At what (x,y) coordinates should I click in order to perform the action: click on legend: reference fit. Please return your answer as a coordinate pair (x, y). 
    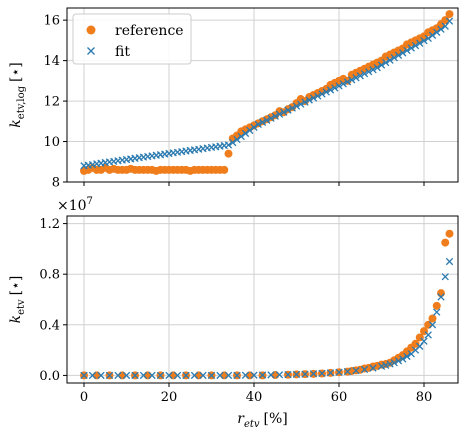
    Looking at the image, I should click on (132, 39).